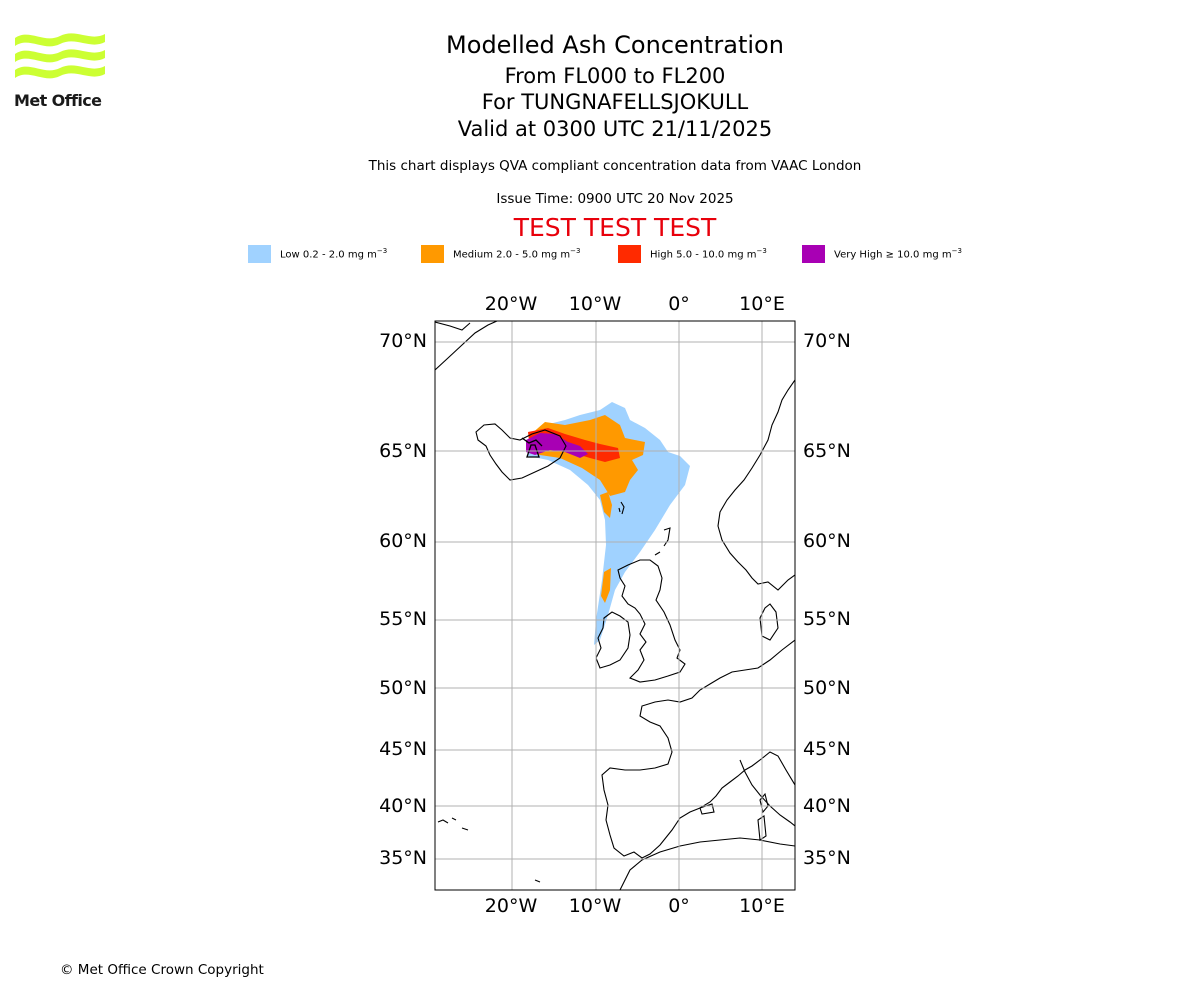 The width and height of the screenshot is (1200, 1000). Describe the element at coordinates (893, 255) in the screenshot. I see `legend-label-very-high: Very High ≥ 10.0 mg m` at that location.